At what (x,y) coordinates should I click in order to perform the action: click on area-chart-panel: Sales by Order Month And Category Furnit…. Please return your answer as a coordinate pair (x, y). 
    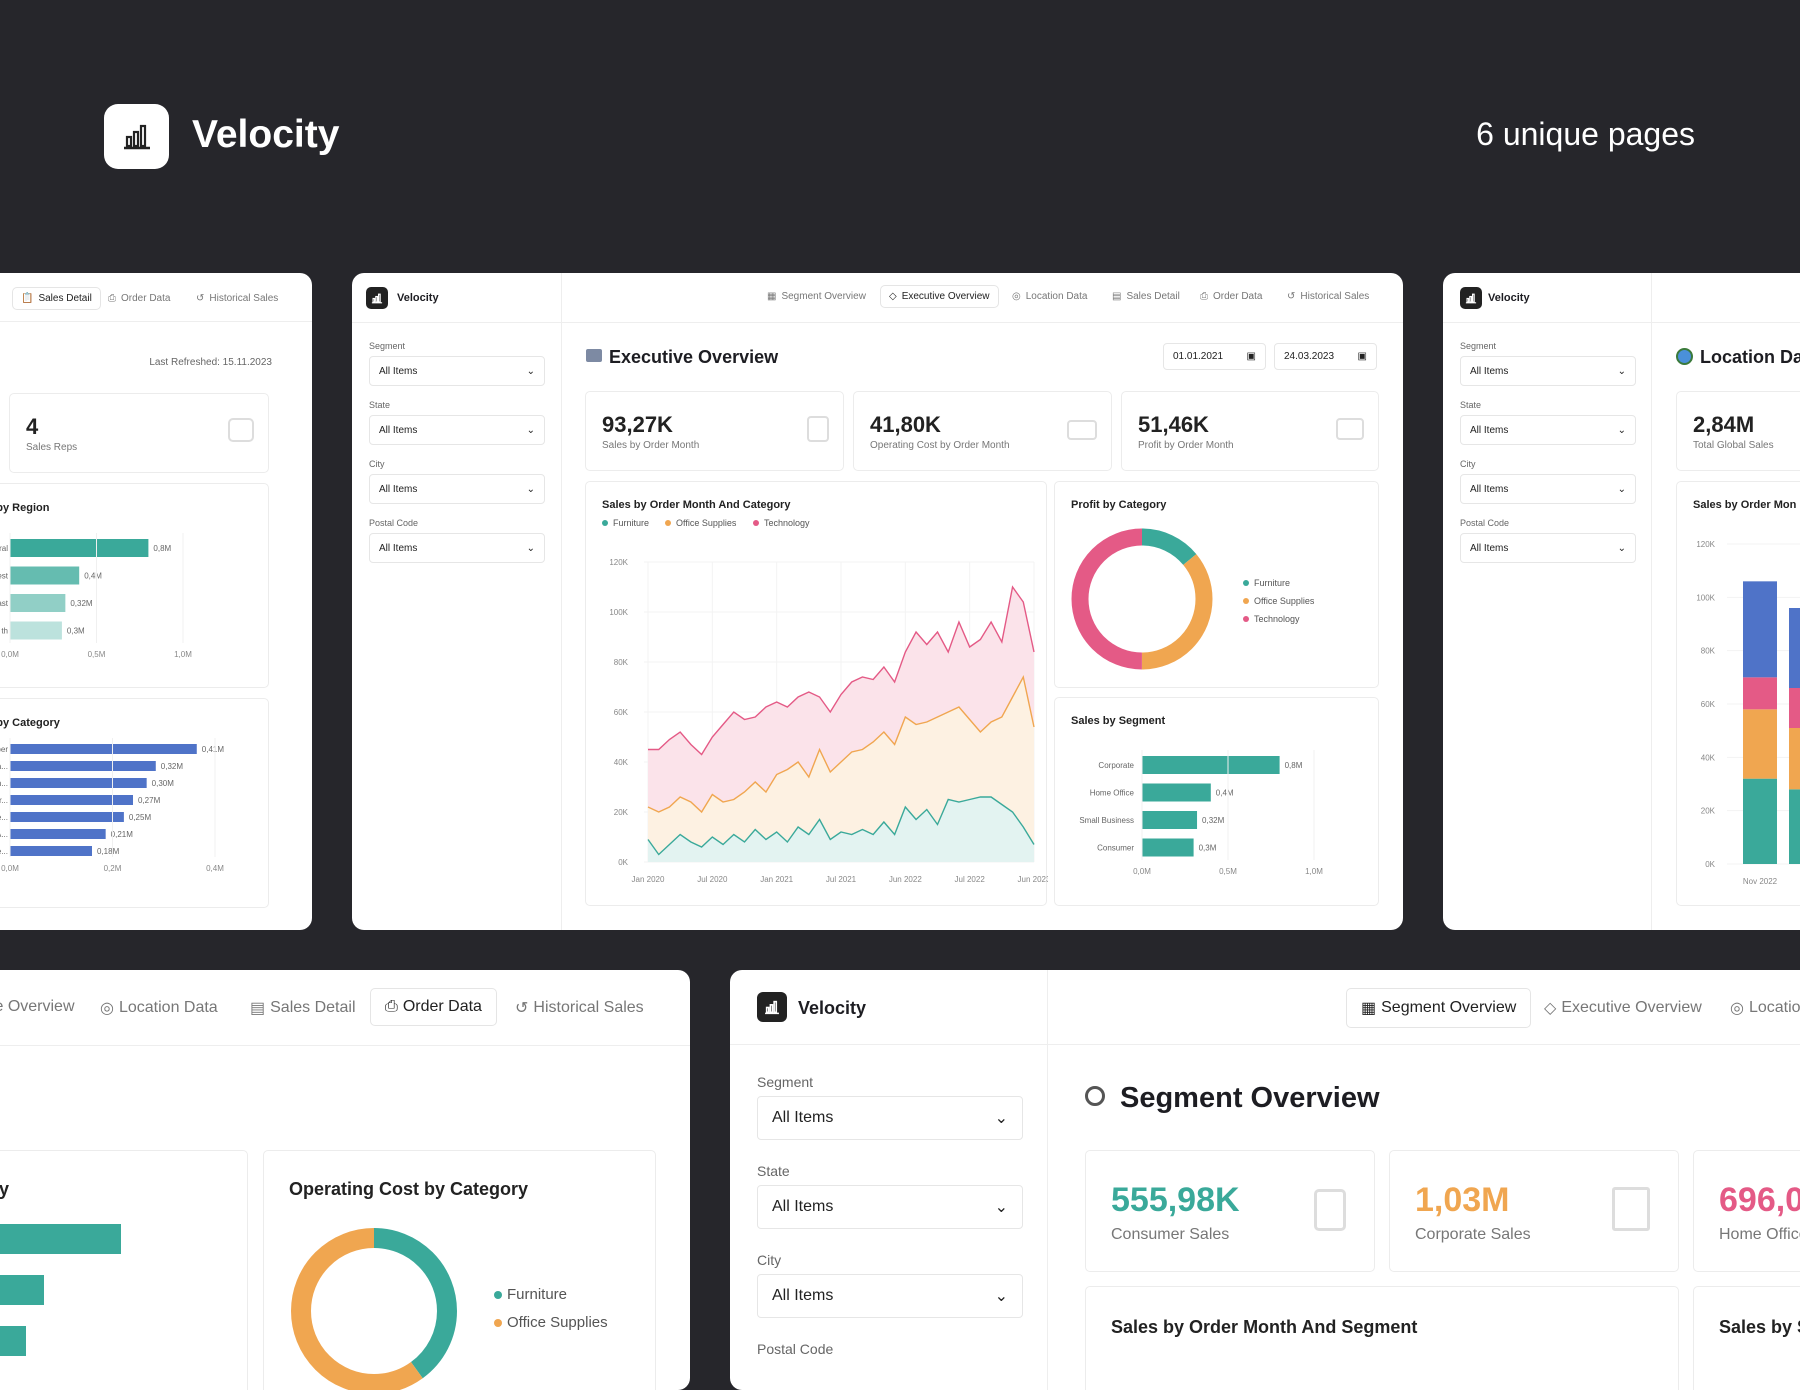
    Looking at the image, I should click on (816, 693).